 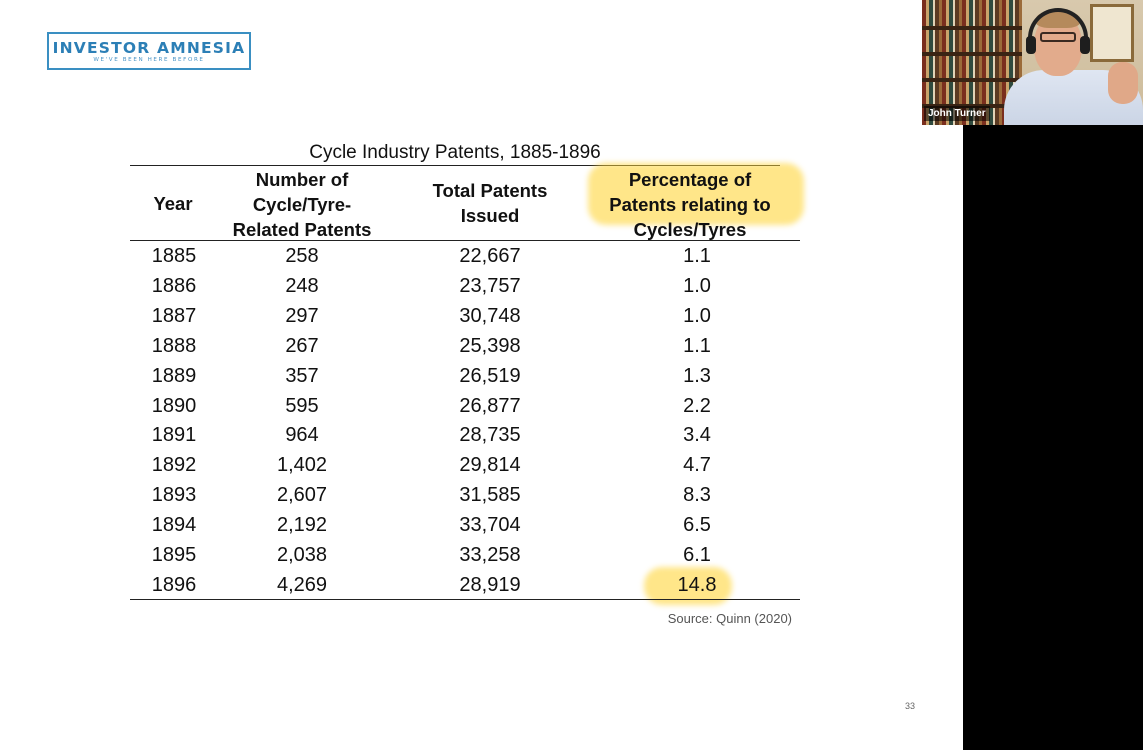 I want to click on cell-year: 1891, so click(x=174, y=435).